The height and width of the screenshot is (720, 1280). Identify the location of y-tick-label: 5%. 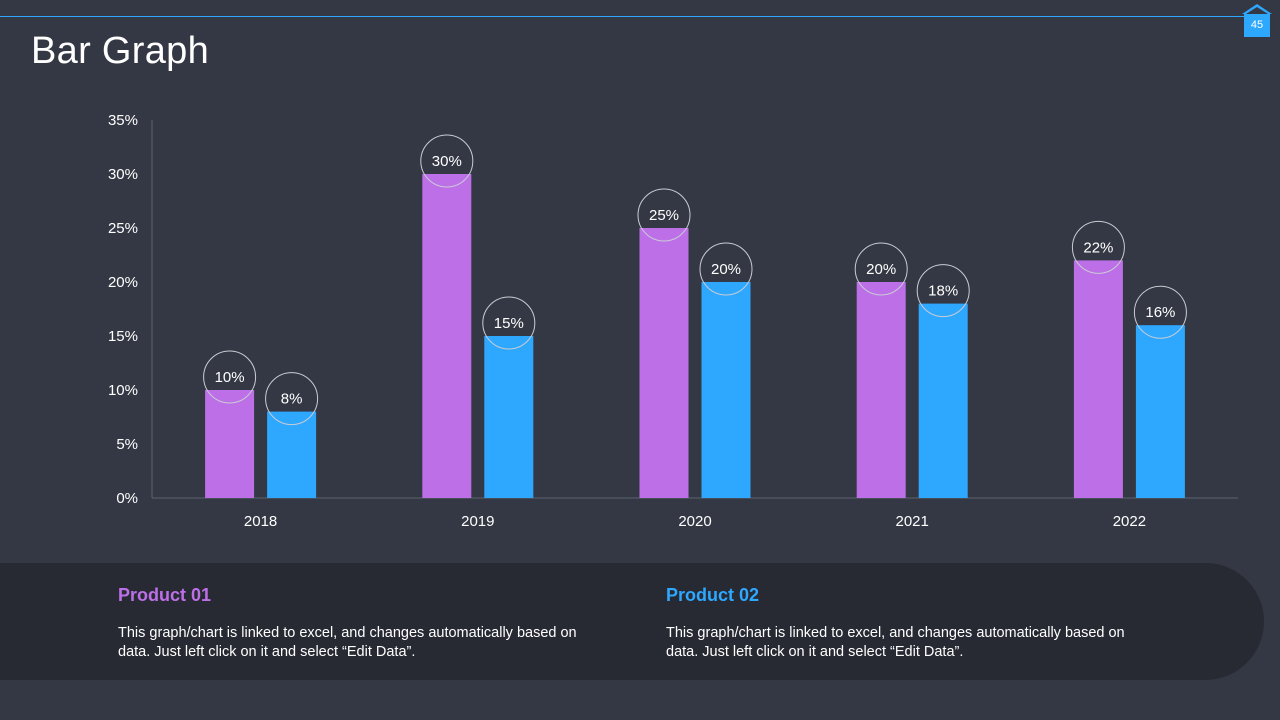
(127, 444).